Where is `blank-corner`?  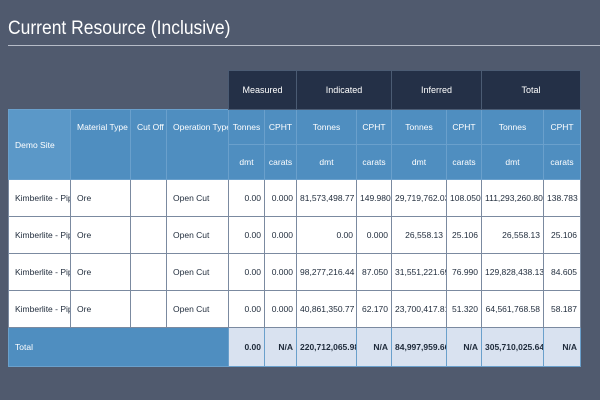
blank-corner is located at coordinates (119, 90).